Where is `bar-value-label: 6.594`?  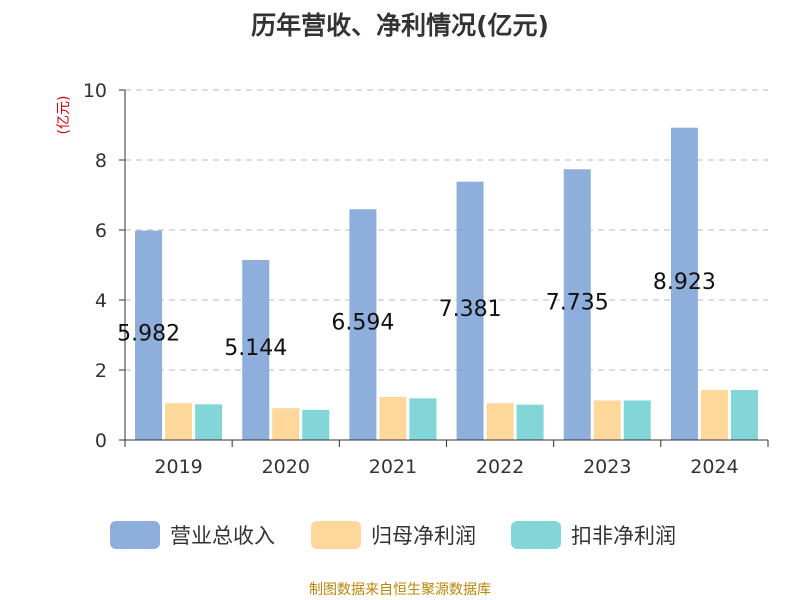 bar-value-label: 6.594 is located at coordinates (362, 323).